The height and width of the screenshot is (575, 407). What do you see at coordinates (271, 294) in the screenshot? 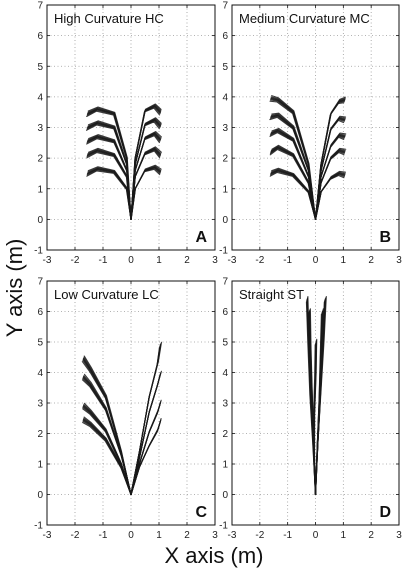
I see `panel-title: Straight ST` at bounding box center [271, 294].